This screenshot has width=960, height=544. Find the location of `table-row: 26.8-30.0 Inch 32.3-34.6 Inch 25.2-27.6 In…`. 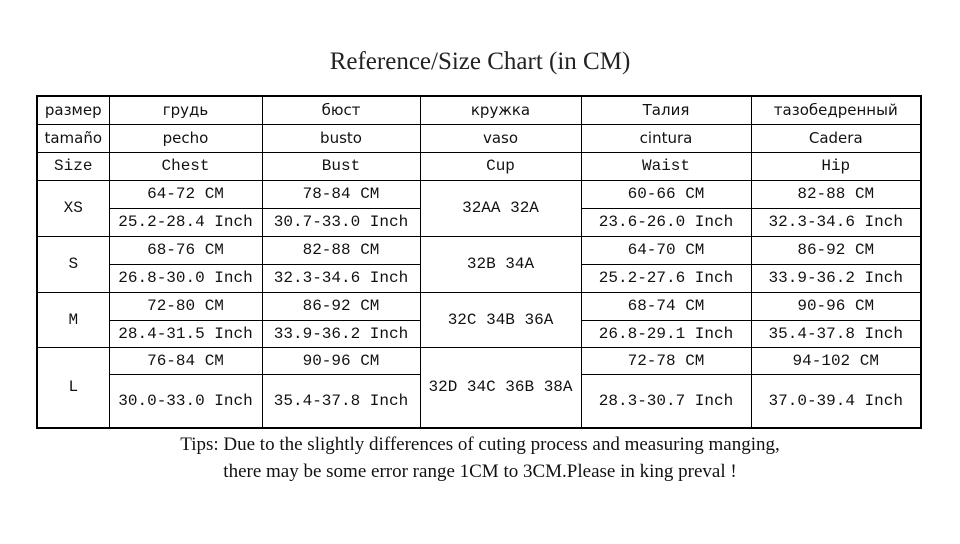

table-row: 26.8-30.0 Inch 32.3-34.6 Inch 25.2-27.6 In… is located at coordinates (479, 278).